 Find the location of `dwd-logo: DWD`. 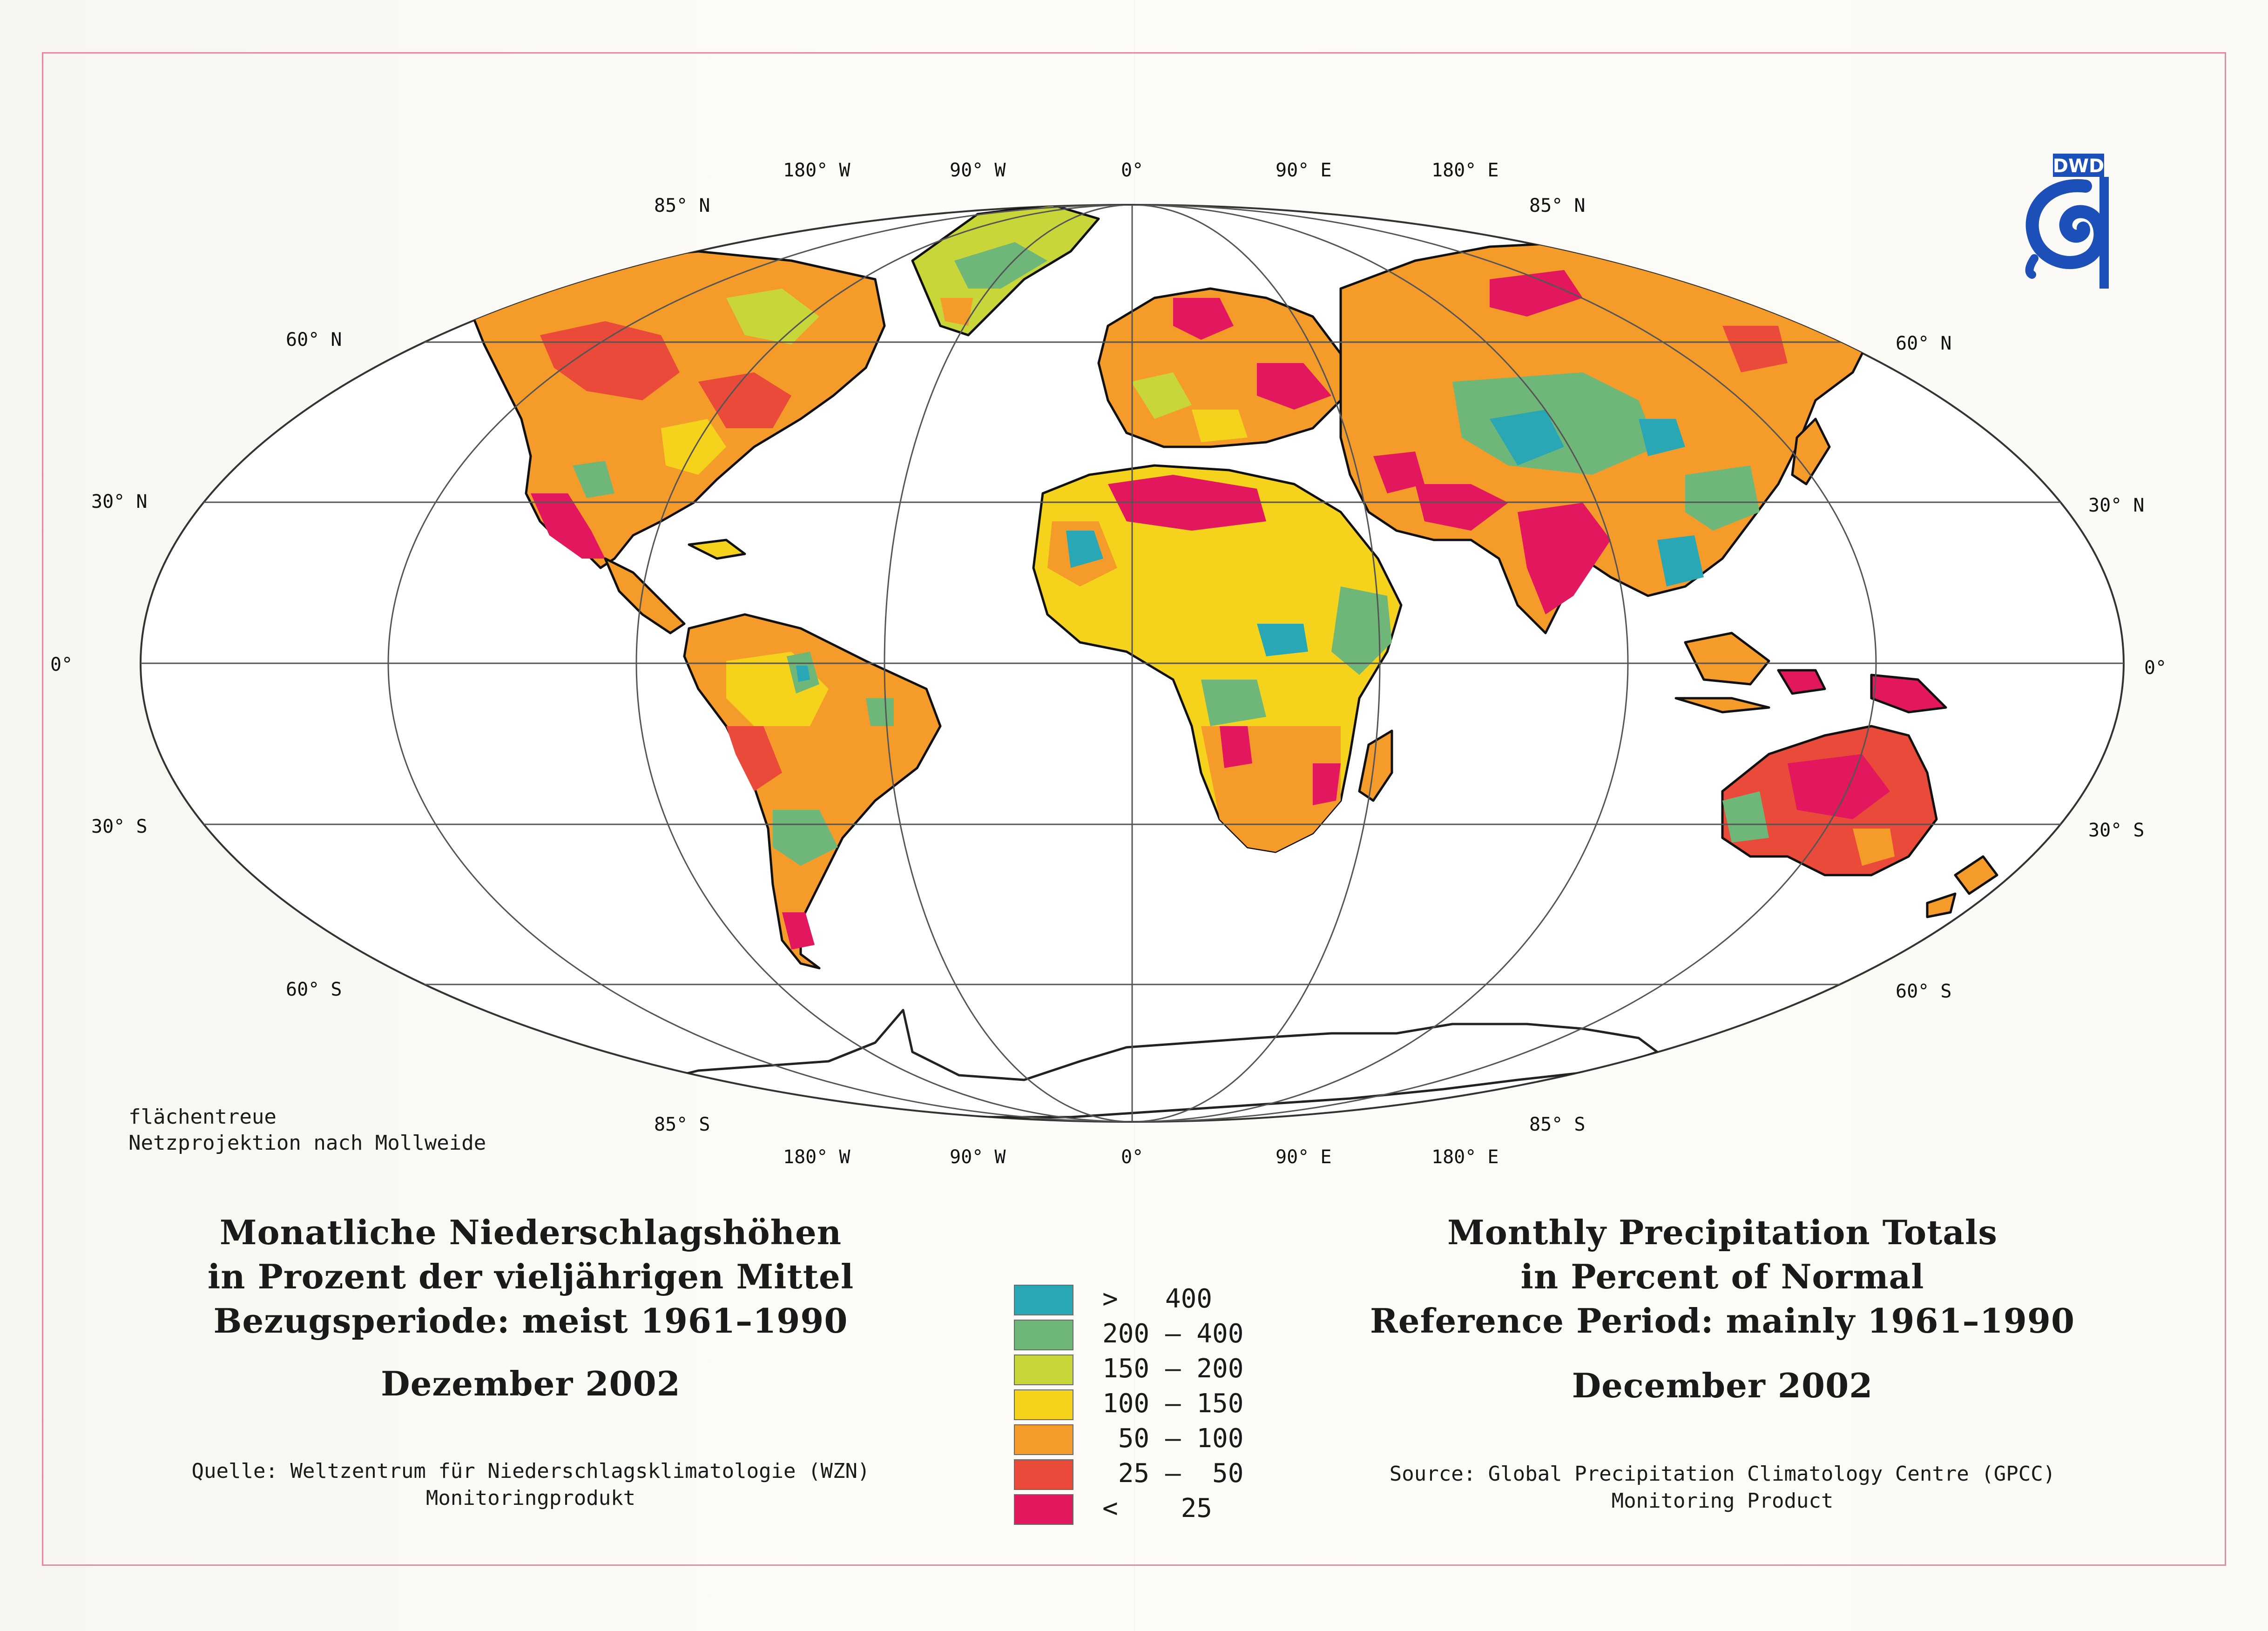

dwd-logo: DWD is located at coordinates (2074, 222).